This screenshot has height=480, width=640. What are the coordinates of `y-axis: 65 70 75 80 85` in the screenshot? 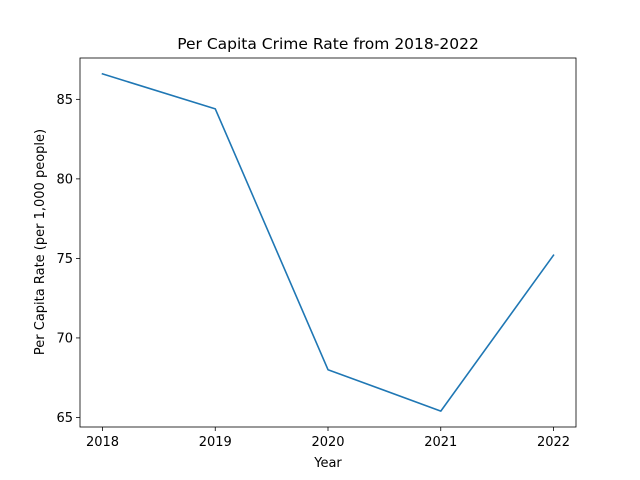 It's located at (68, 259).